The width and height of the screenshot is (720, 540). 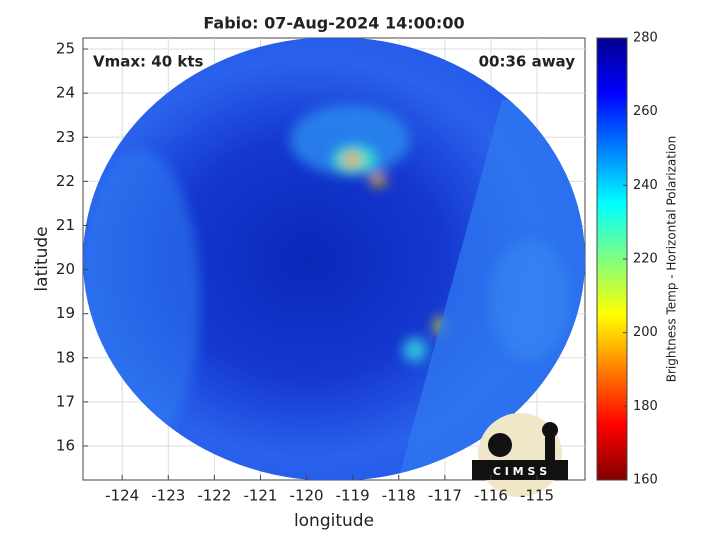 What do you see at coordinates (645, 111) in the screenshot?
I see `colorbar-tick-label: 260` at bounding box center [645, 111].